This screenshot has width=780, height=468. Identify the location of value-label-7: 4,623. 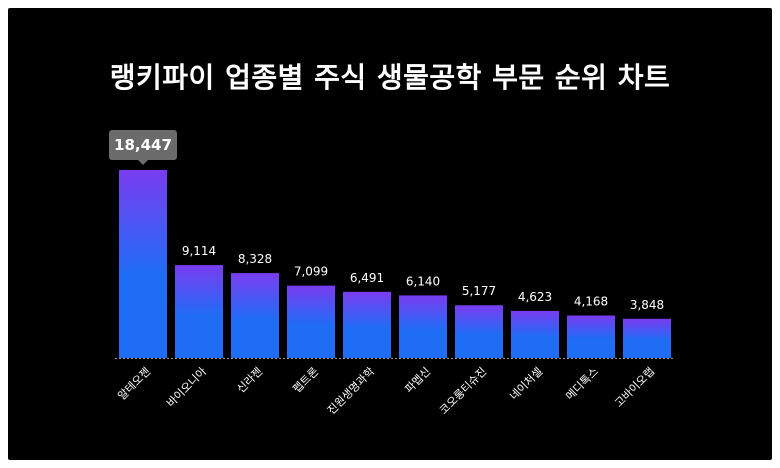
(535, 297).